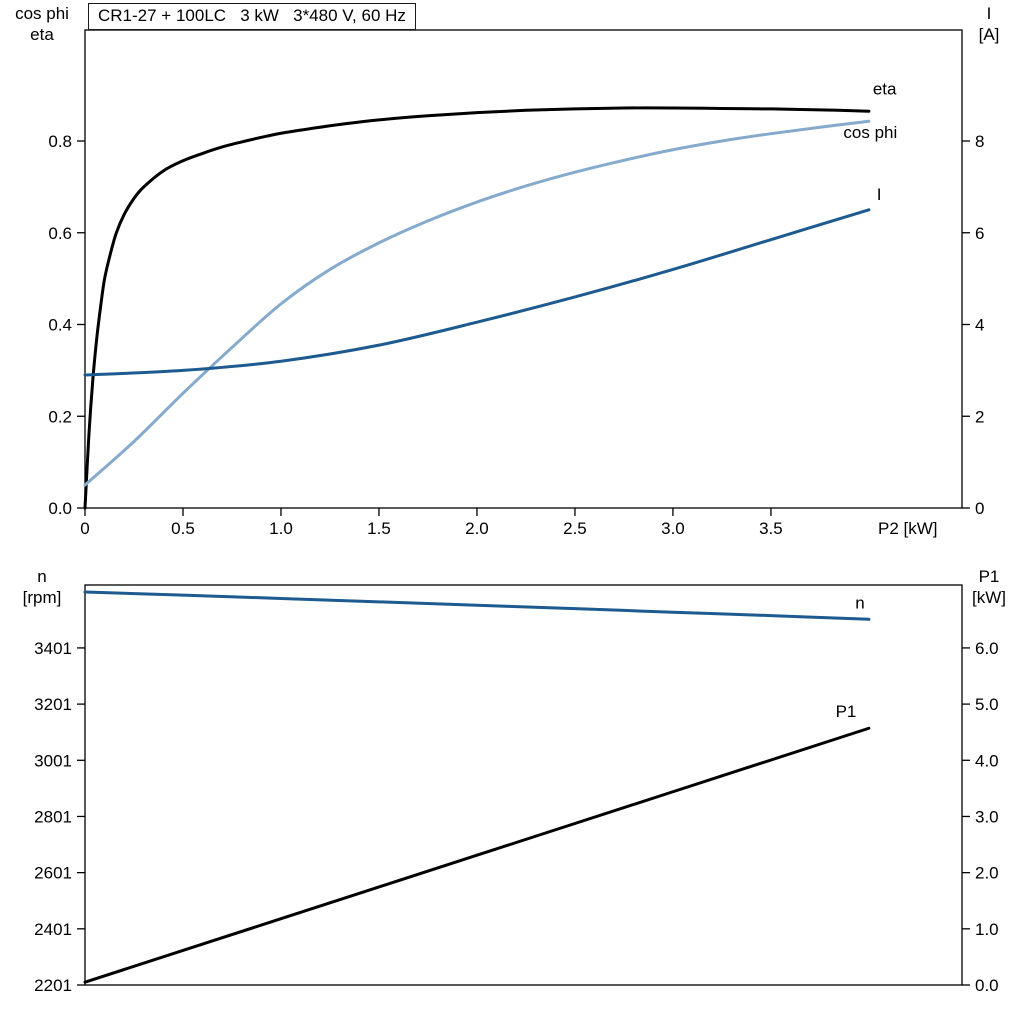 This screenshot has width=1024, height=1024. What do you see at coordinates (53, 929) in the screenshot?
I see `y-left-tick-label: 2401` at bounding box center [53, 929].